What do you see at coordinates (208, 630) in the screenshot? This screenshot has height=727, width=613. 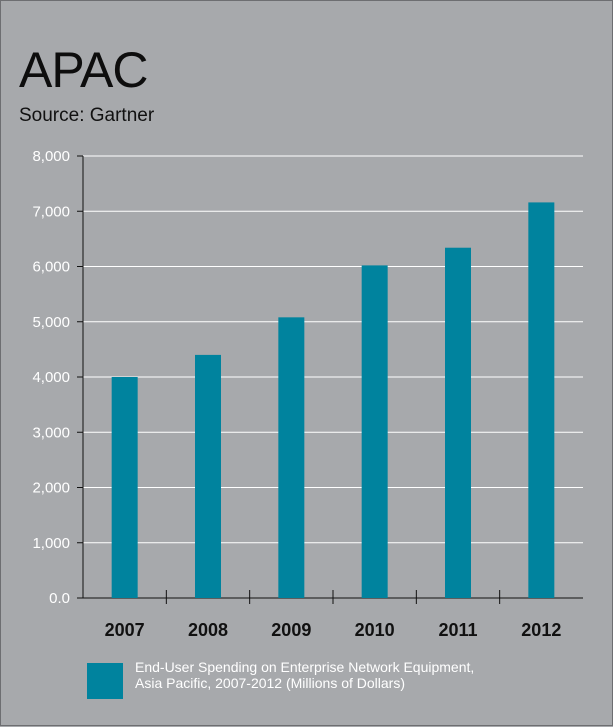 I see `x-tick-label: 2008` at bounding box center [208, 630].